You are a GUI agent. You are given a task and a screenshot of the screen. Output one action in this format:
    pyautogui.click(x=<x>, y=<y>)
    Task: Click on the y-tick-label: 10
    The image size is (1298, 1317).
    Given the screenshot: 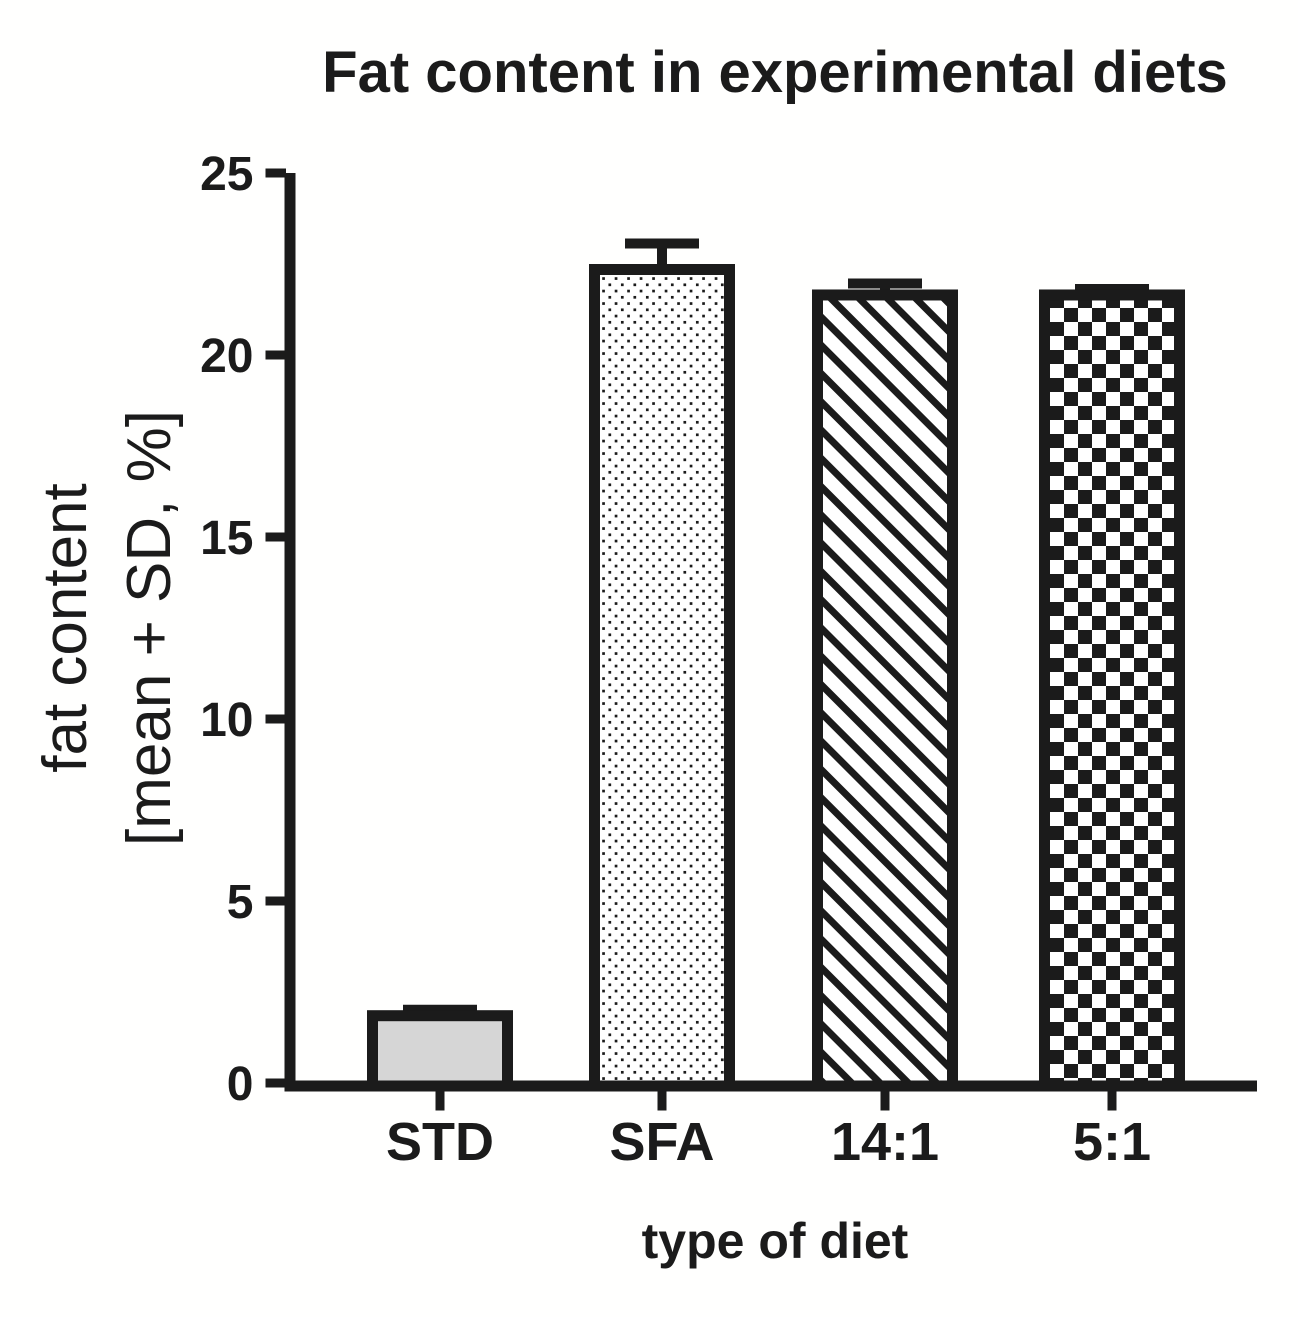 What is the action you would take?
    pyautogui.click(x=226, y=720)
    